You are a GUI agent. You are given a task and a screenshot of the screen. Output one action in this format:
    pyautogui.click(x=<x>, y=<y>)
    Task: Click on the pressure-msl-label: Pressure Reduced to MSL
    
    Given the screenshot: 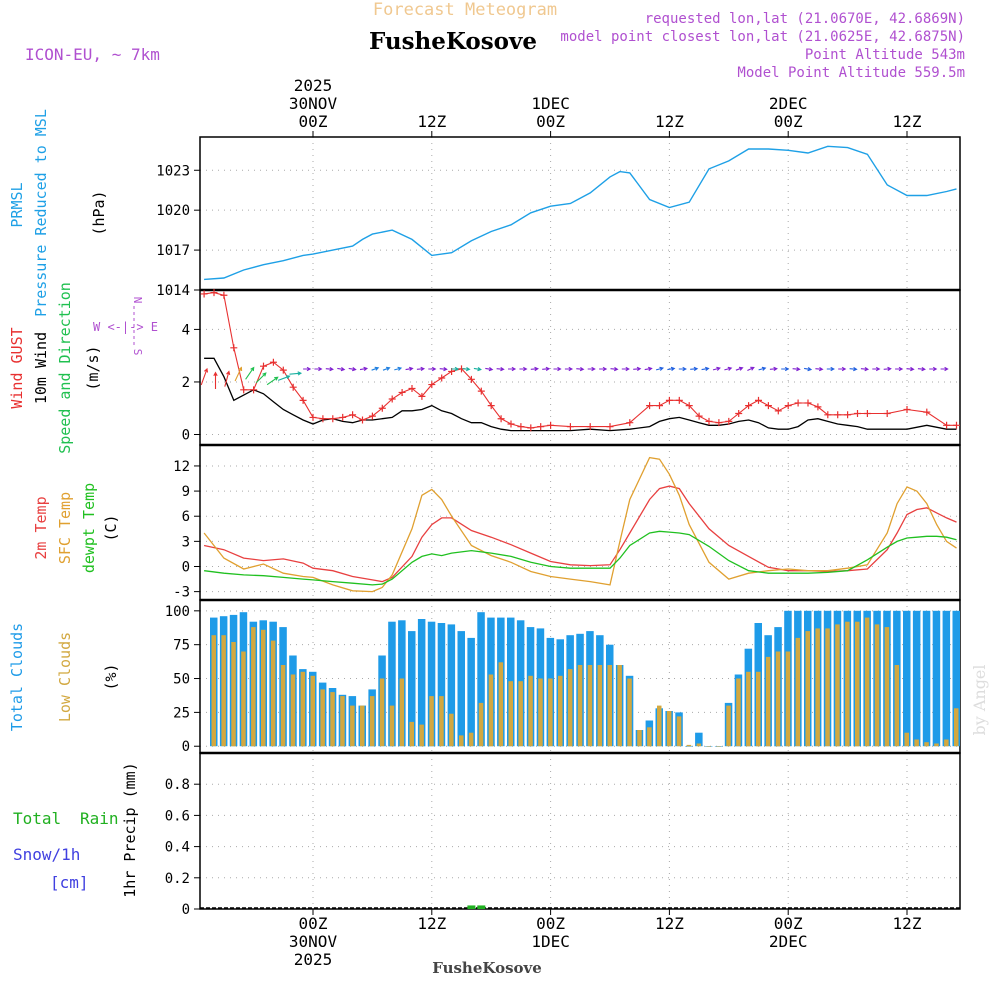 What is the action you would take?
    pyautogui.click(x=41, y=213)
    